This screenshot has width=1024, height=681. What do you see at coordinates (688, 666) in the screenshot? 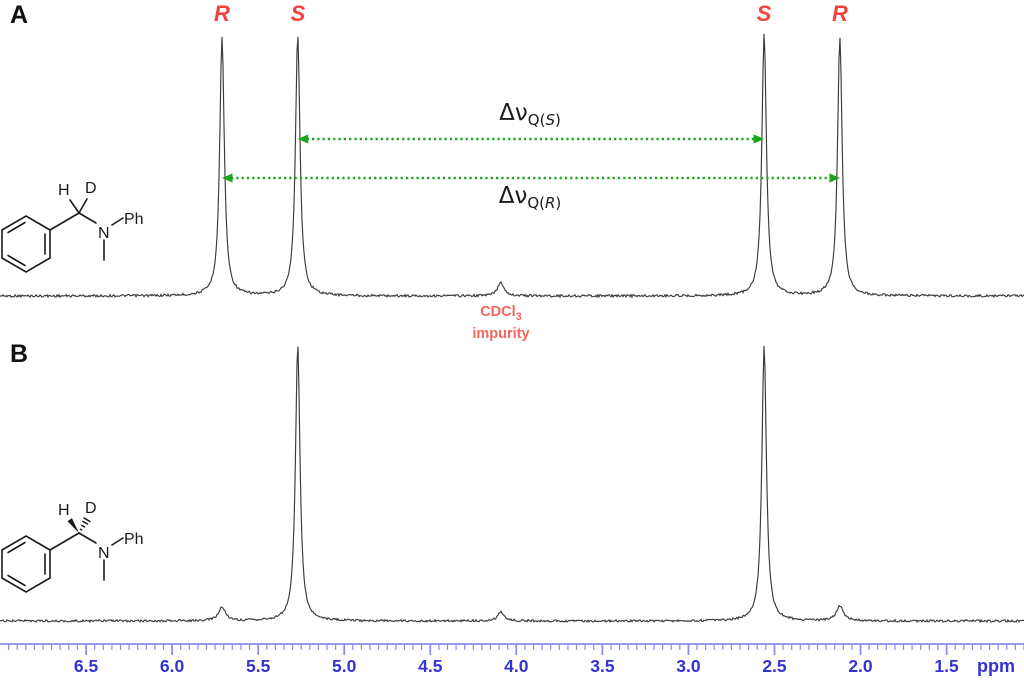
I see `axis-tick-label: 3.0` at bounding box center [688, 666].